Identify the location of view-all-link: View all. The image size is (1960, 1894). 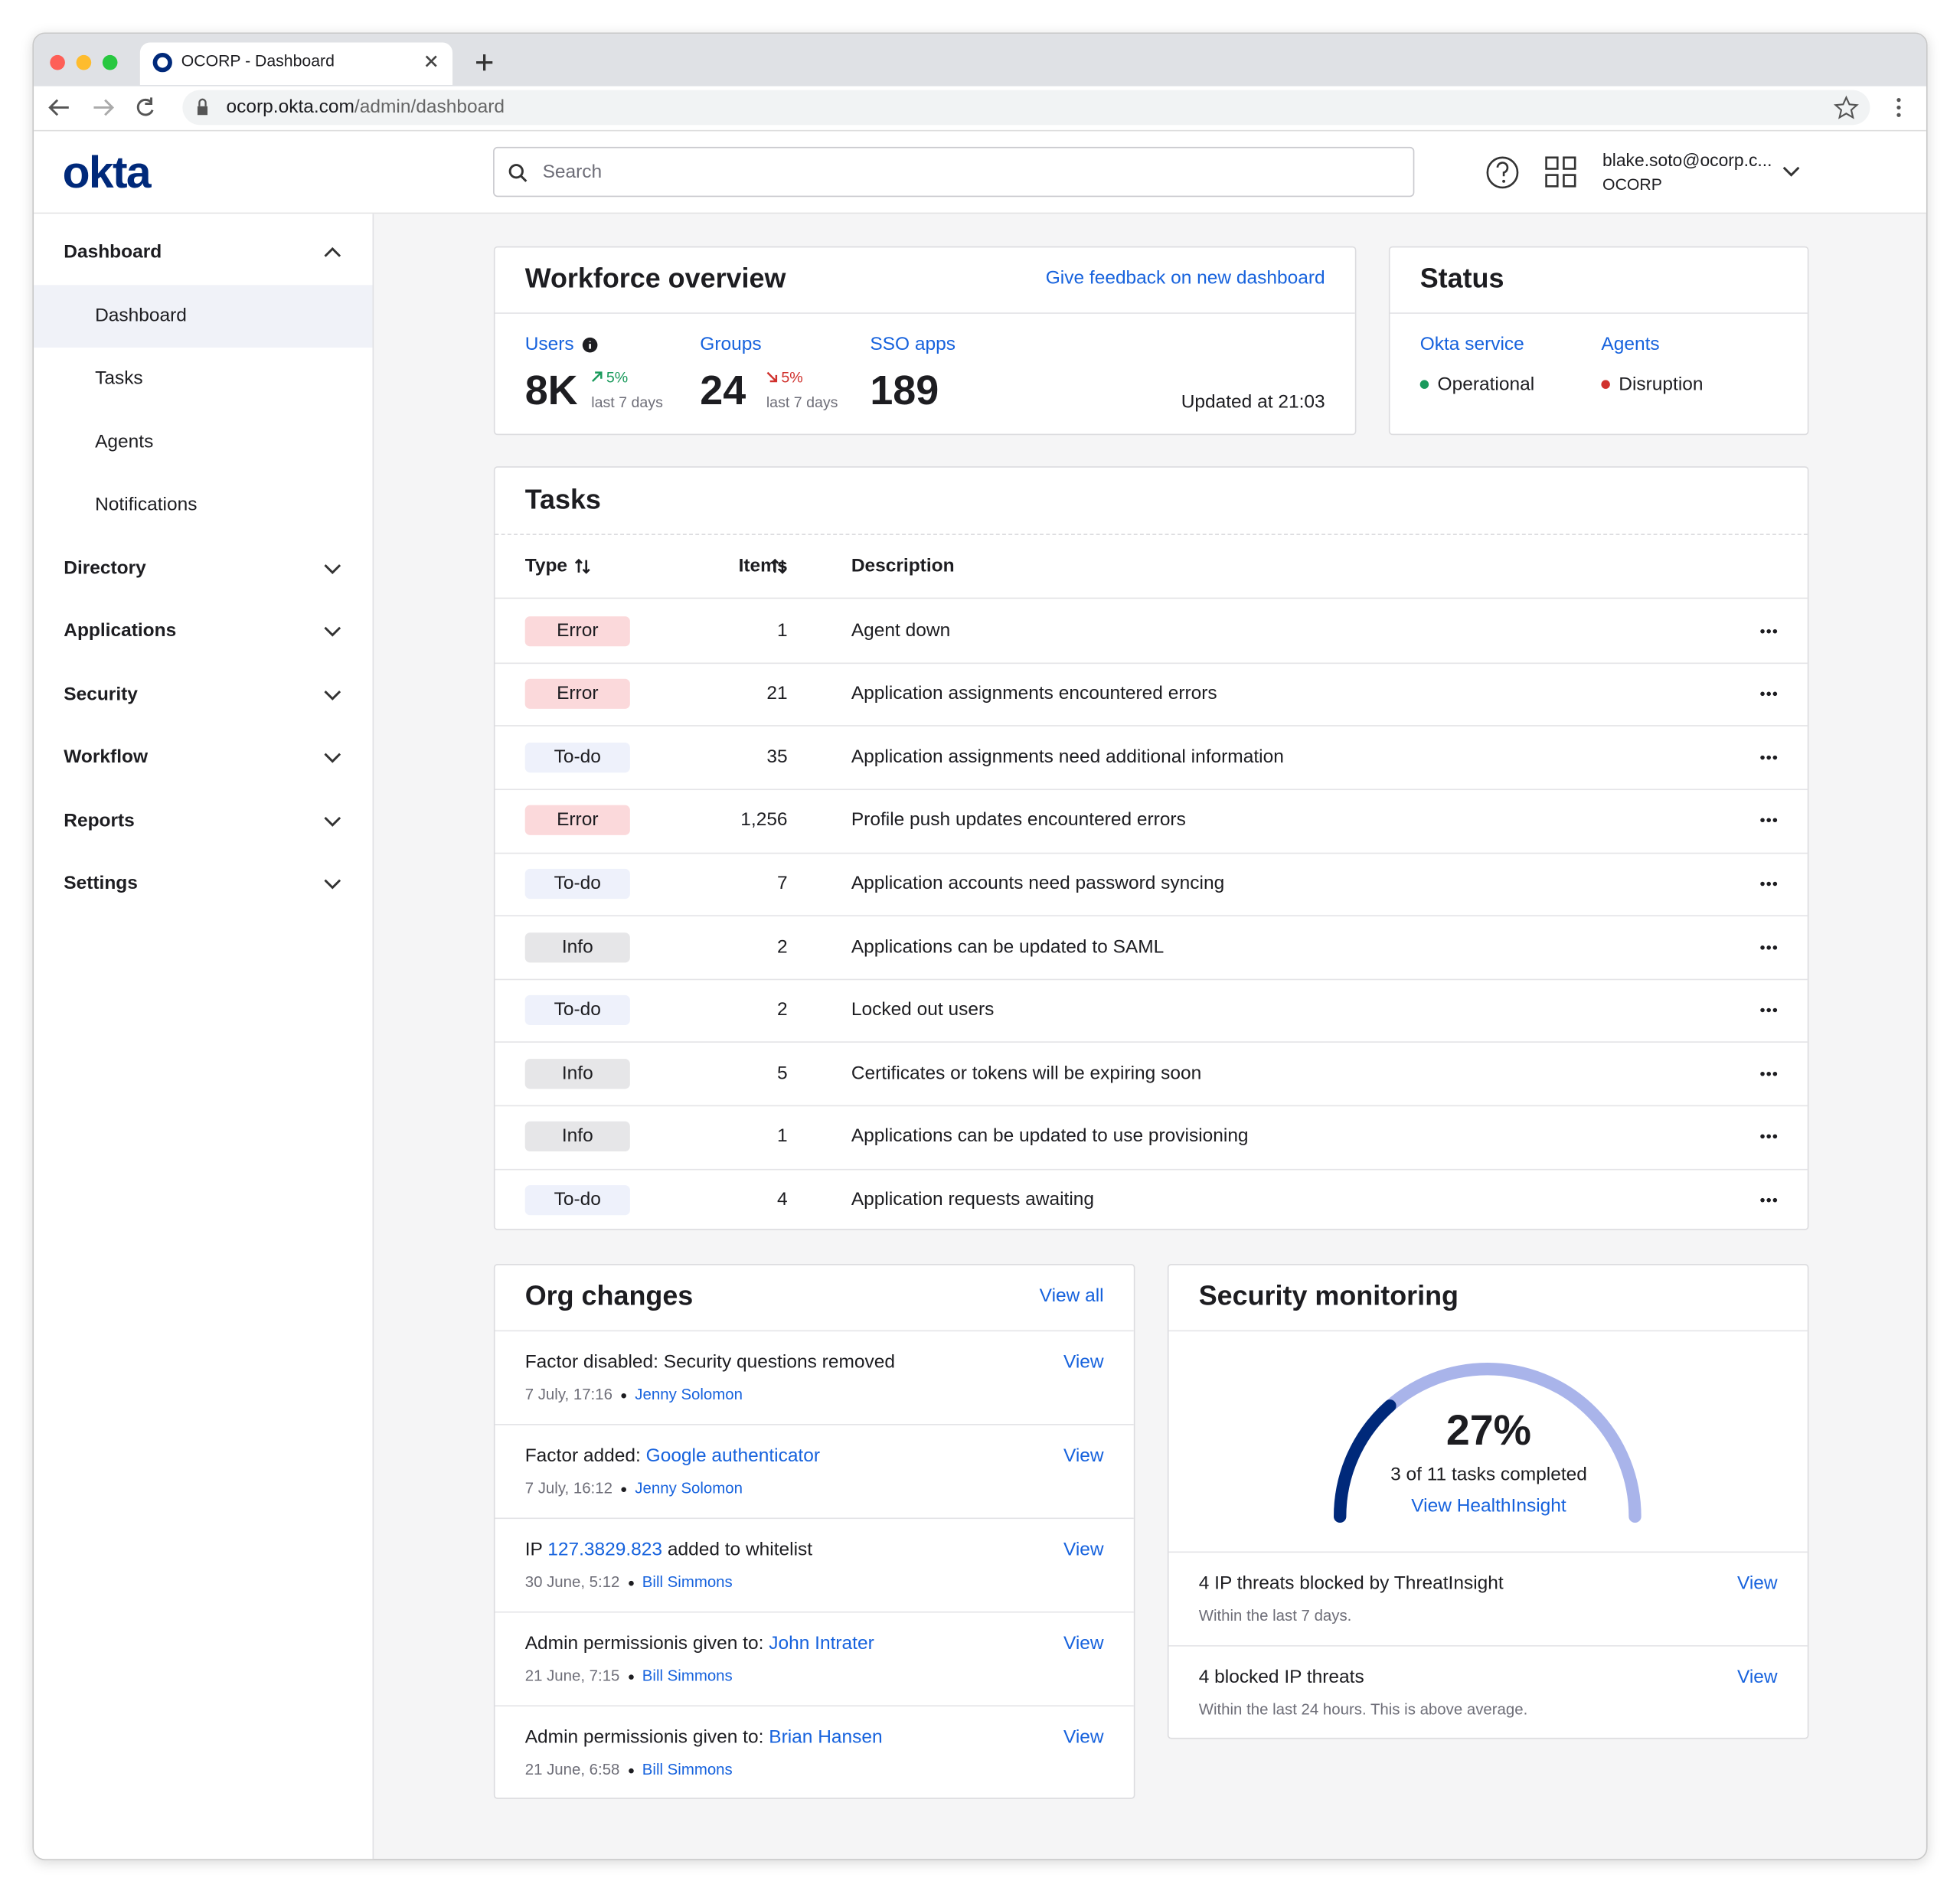
(1071, 1296).